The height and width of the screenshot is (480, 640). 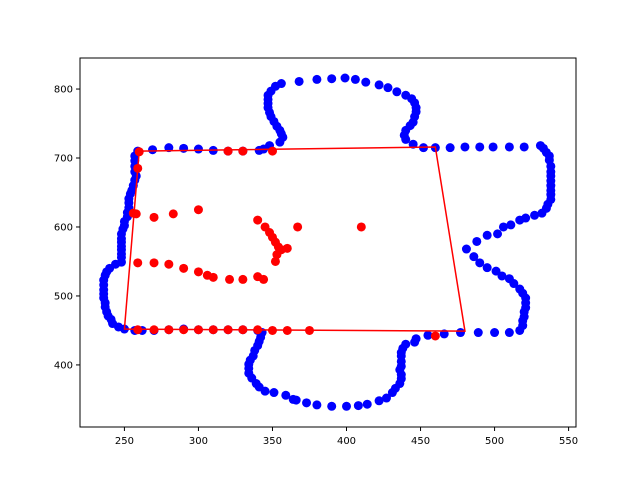 I want to click on y-tick-label: 500, so click(x=63, y=296).